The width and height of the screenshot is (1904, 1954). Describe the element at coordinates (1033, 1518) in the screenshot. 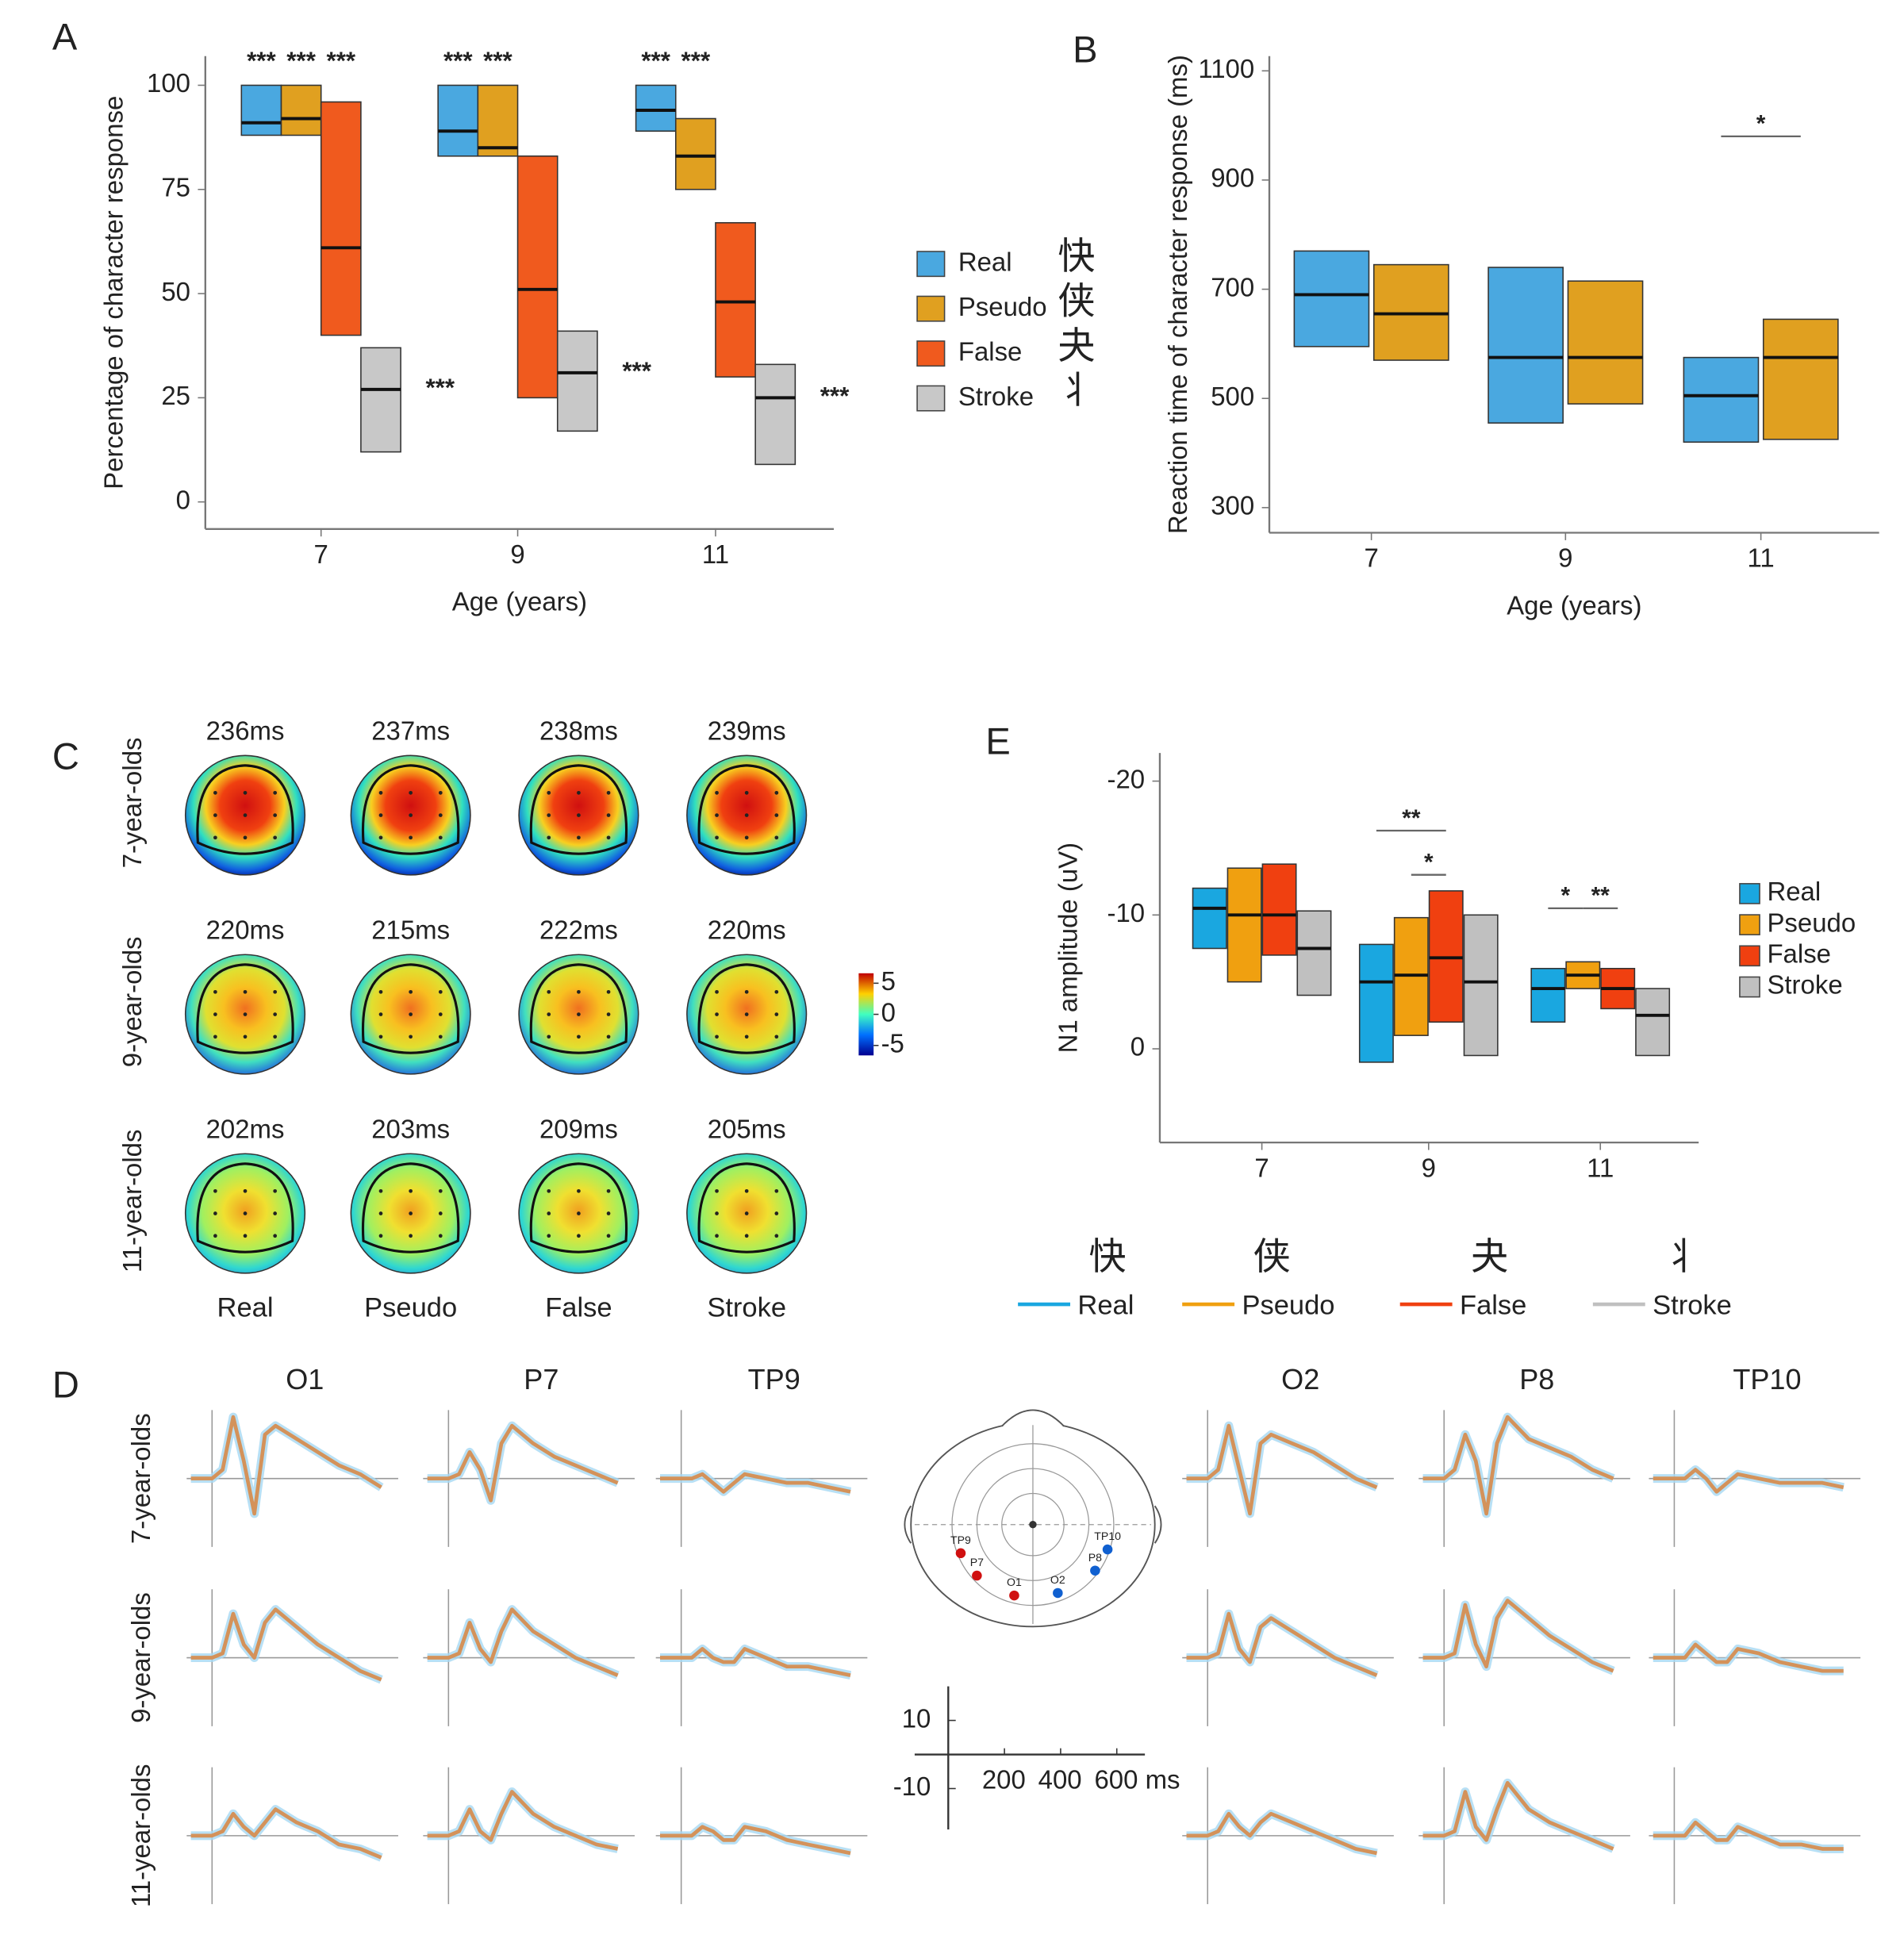

I see `electrode-map` at that location.